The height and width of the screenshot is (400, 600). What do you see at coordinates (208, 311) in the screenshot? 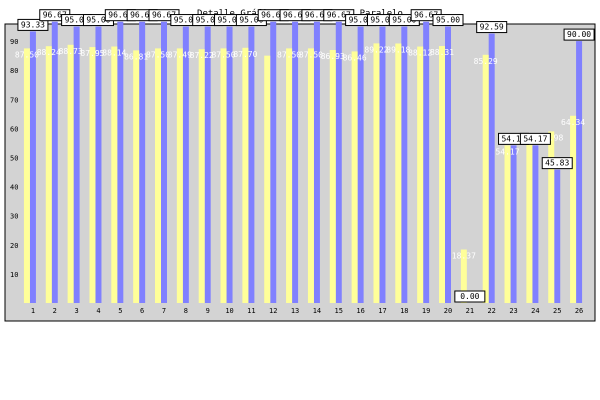
I see `x-tick-label: 9` at bounding box center [208, 311].